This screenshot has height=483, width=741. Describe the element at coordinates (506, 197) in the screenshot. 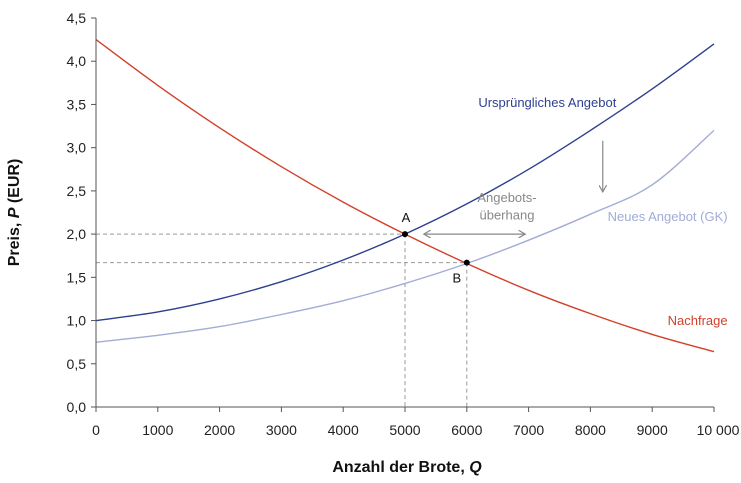

I see `surplus-label-line1: Angebots-` at that location.